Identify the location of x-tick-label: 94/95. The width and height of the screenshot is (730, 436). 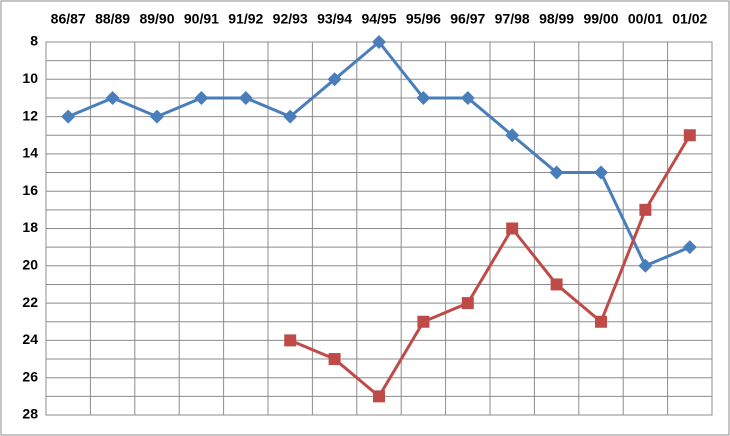
(378, 19).